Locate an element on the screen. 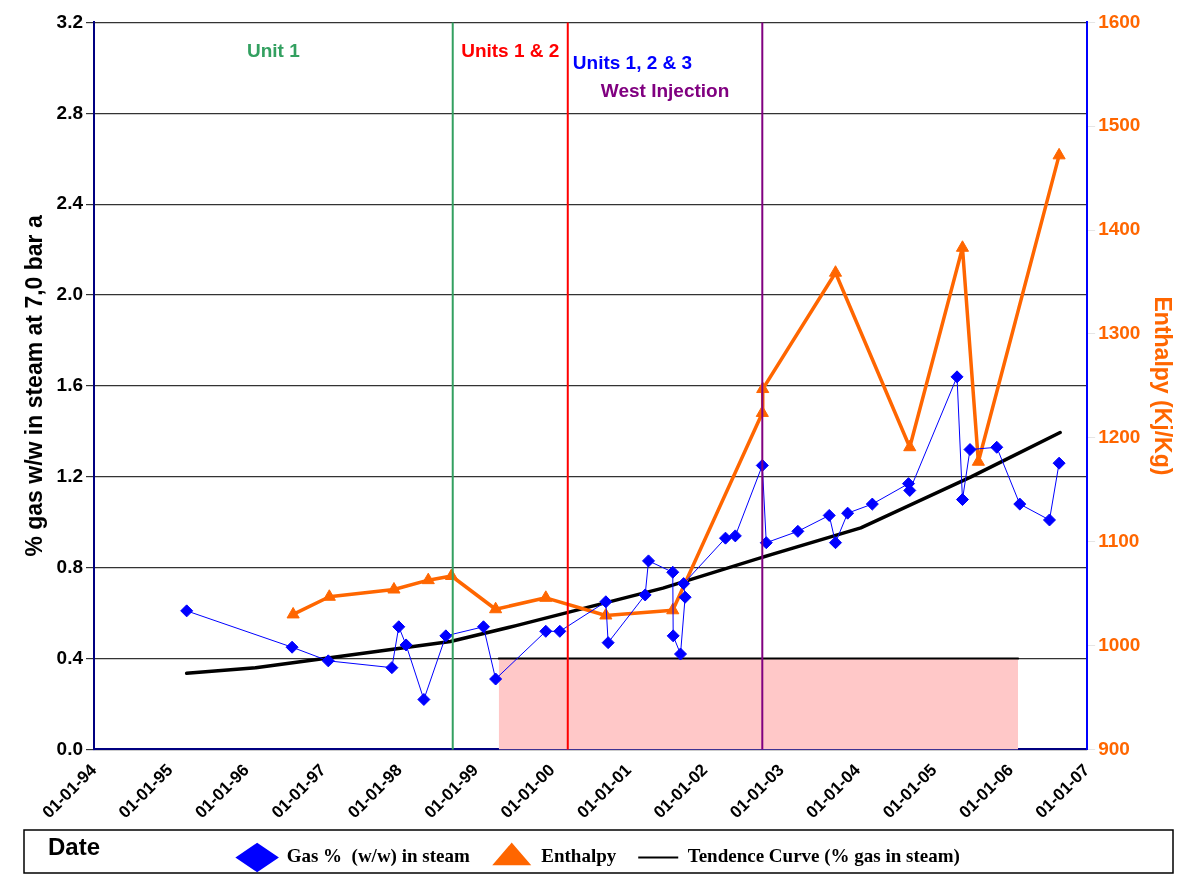  ref-line-label: West Injection is located at coordinates (665, 91).